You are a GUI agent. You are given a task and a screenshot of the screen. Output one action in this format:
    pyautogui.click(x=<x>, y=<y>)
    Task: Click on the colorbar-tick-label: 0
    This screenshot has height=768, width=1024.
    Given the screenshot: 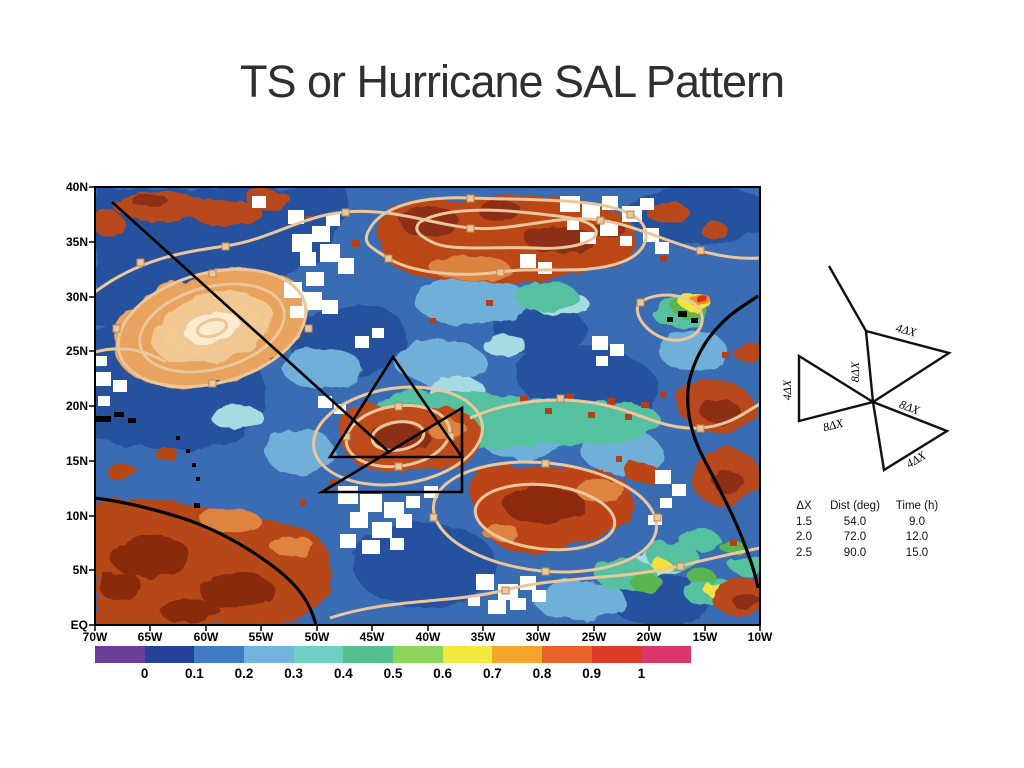 What is the action you would take?
    pyautogui.click(x=144, y=673)
    